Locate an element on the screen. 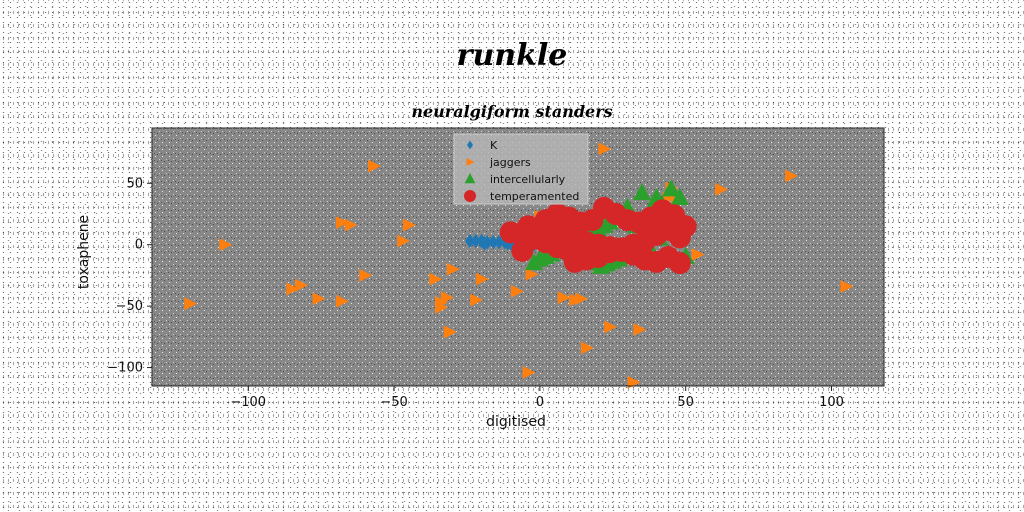 Image resolution: width=1024 pixels, height=512 pixels. y-tick-label: 0 is located at coordinates (139, 245).